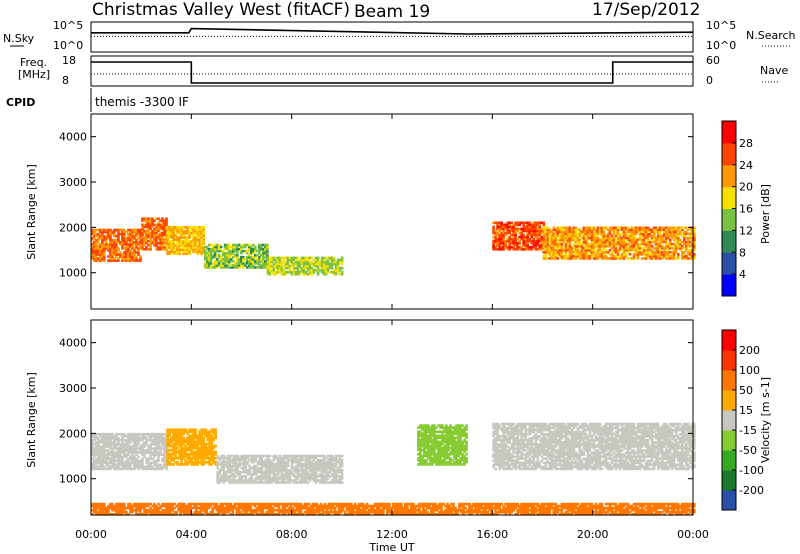 The height and width of the screenshot is (554, 800). I want to click on power-colorbar-swatch, so click(729, 197).